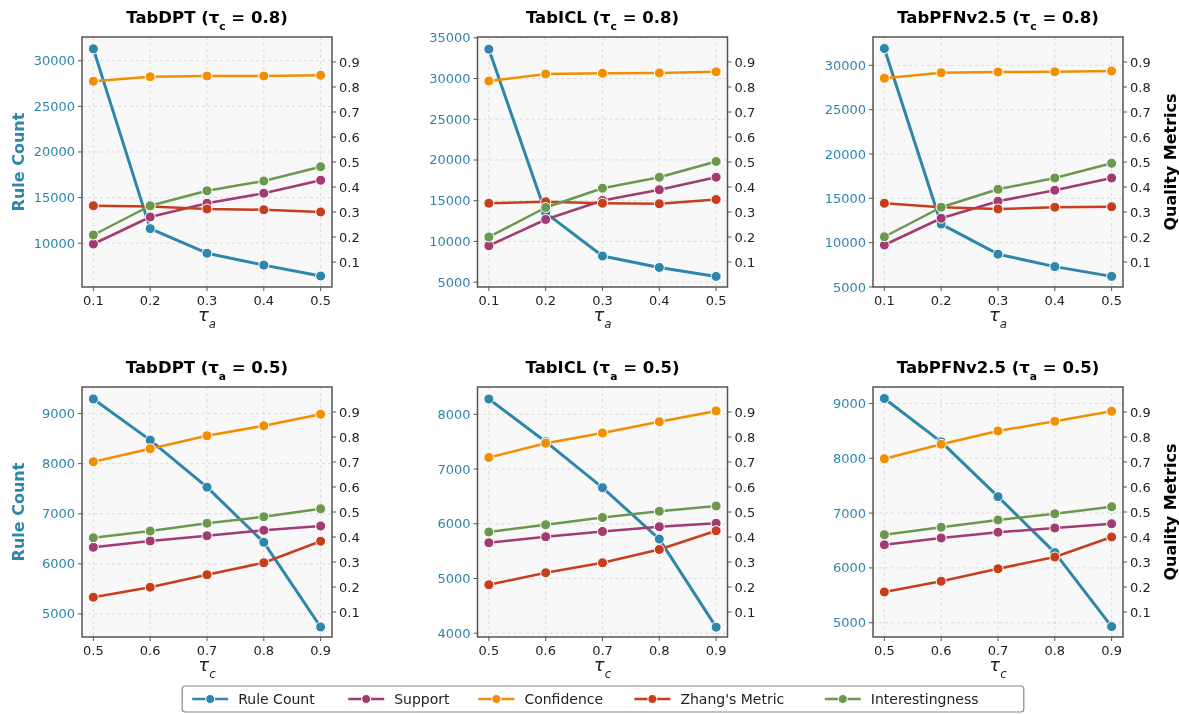 This screenshot has width=1179, height=715. What do you see at coordinates (998, 370) in the screenshot?
I see `chart-title: TabPFNv2.5 (τ$_{a}$ = 0.5)` at bounding box center [998, 370].